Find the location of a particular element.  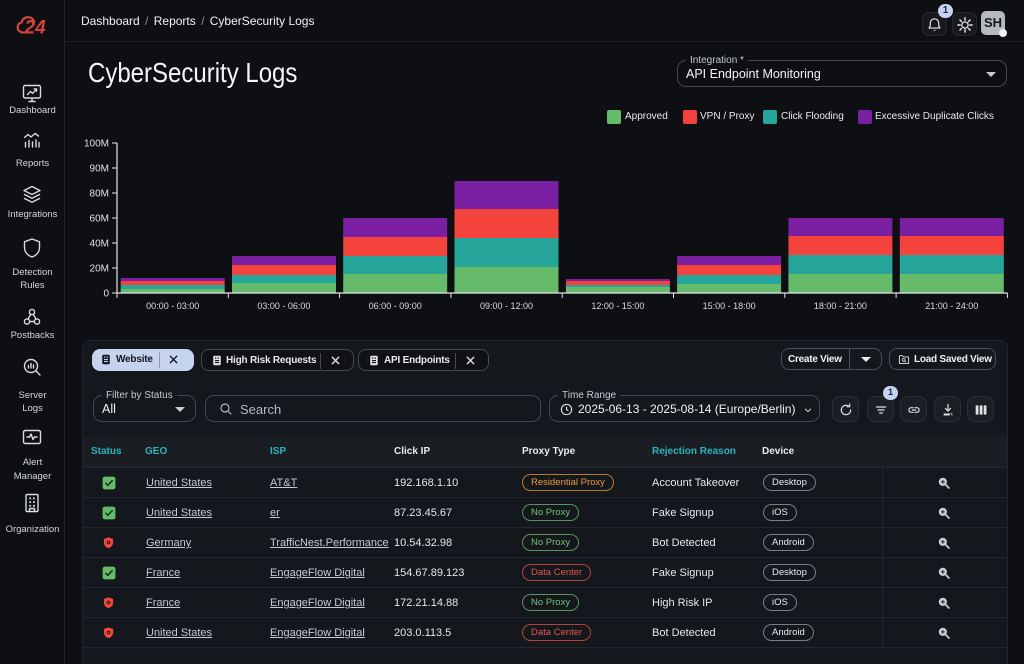

svg-text: 40M is located at coordinates (99, 244).